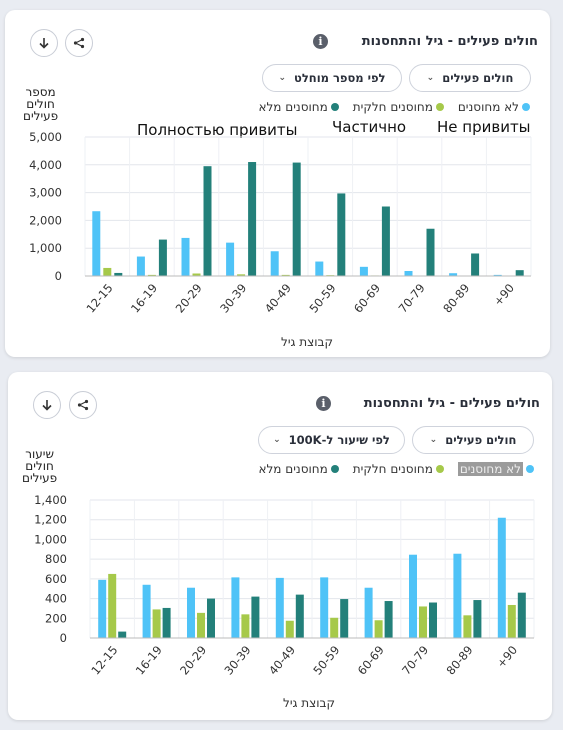 This screenshot has width=563, height=730. What do you see at coordinates (507, 657) in the screenshot?
I see `x-tick-label: +90` at bounding box center [507, 657].